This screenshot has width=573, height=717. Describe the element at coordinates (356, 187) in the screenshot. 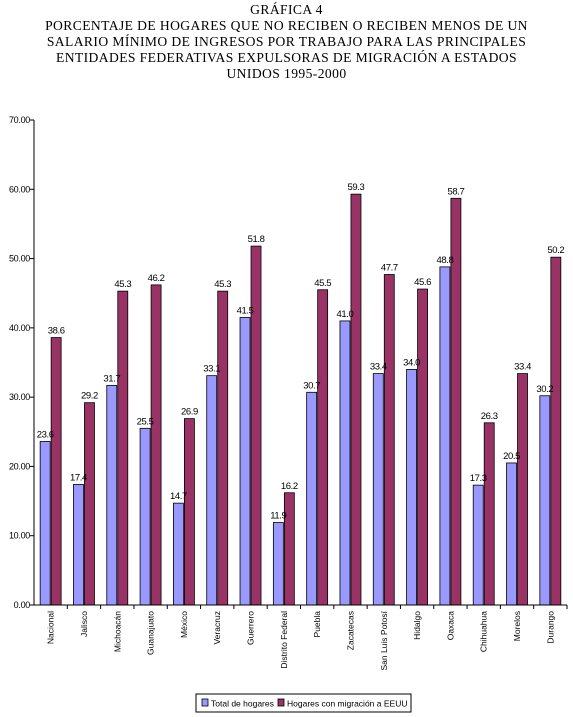

I see `data-label: 59.3` at that location.